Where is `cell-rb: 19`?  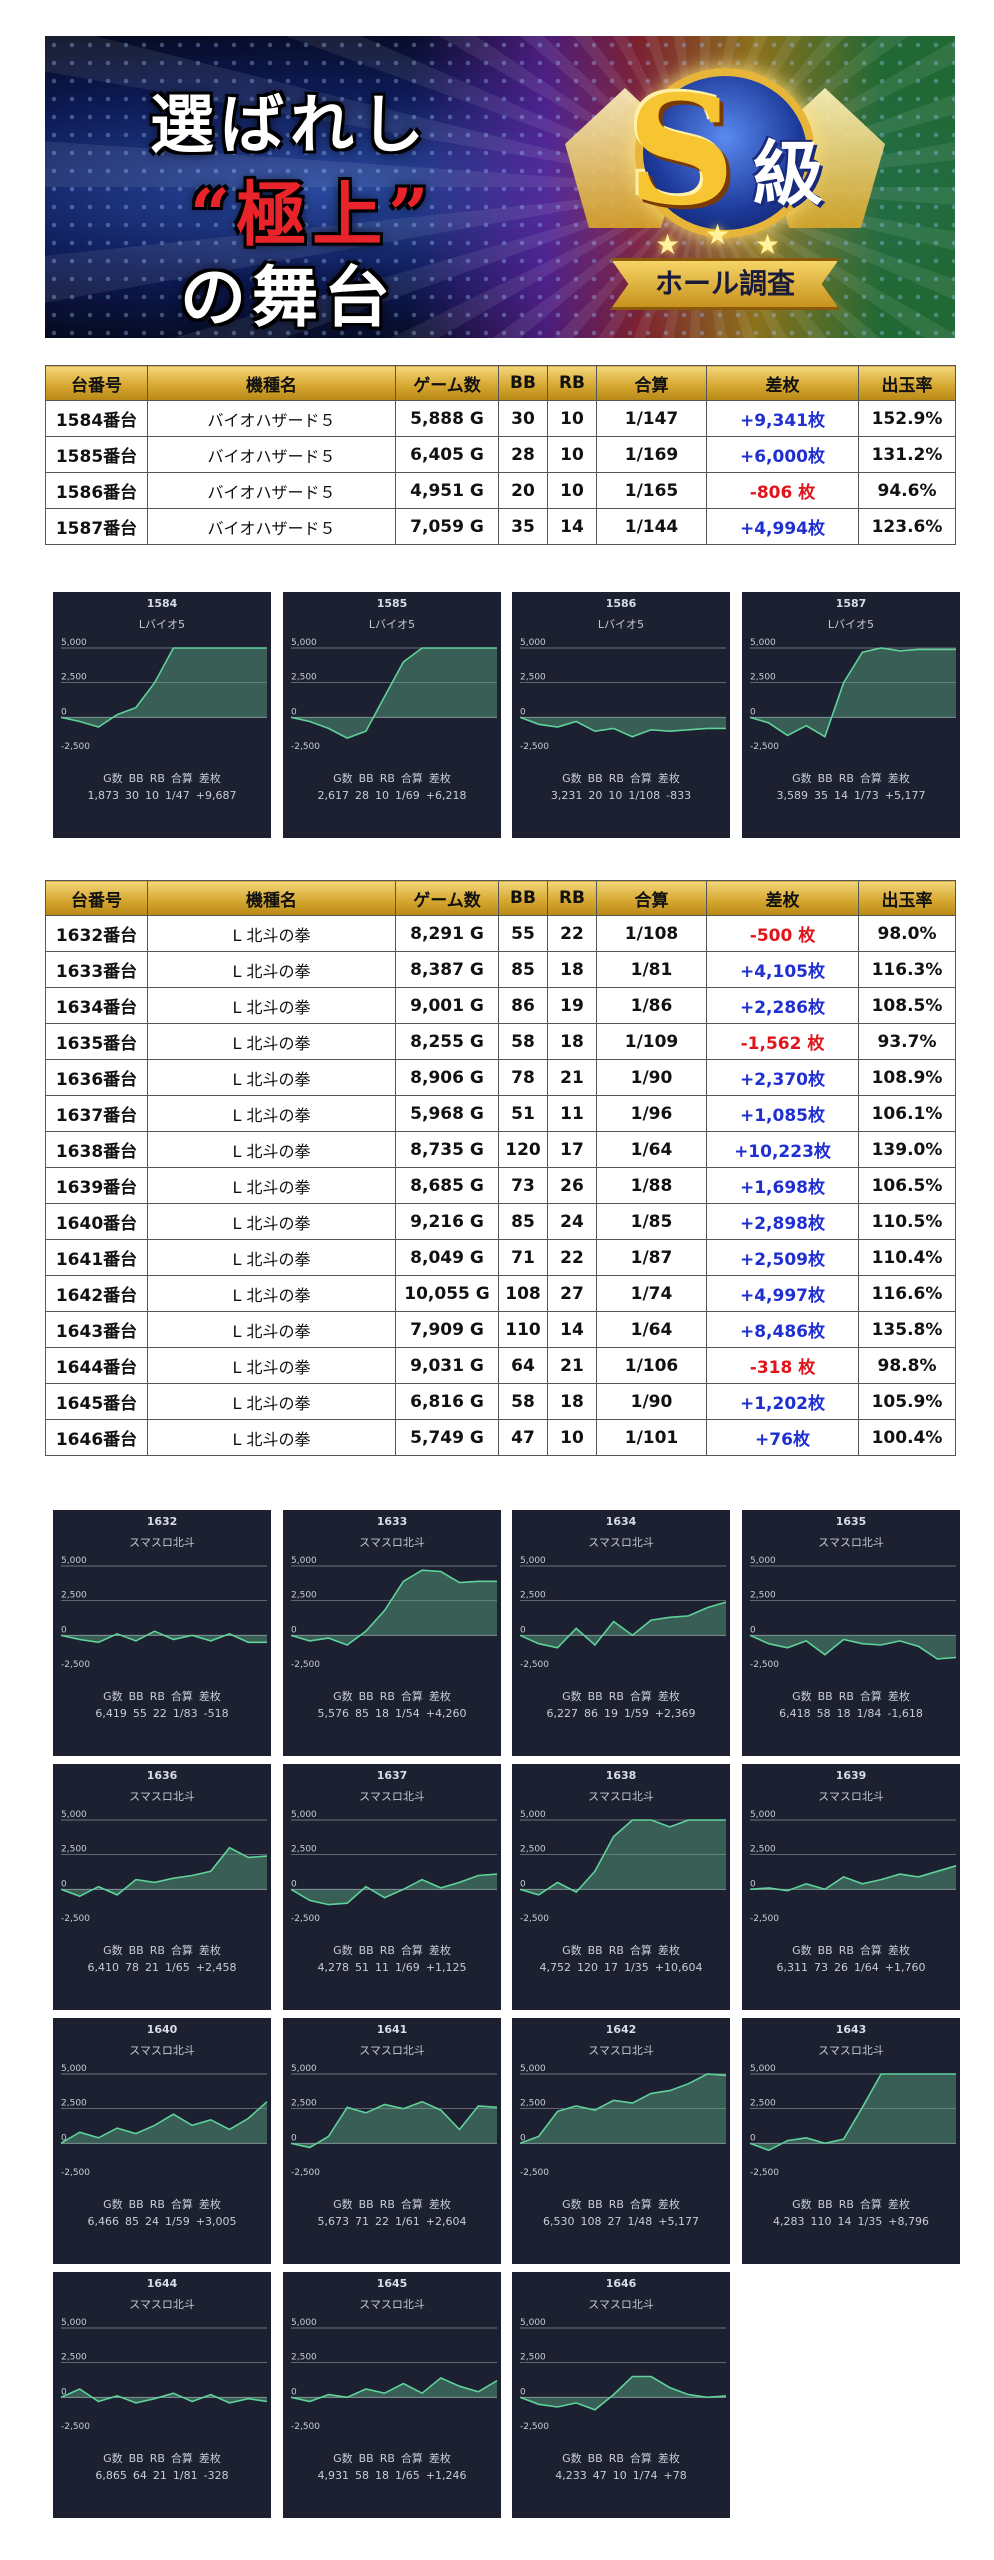
cell-rb: 19 is located at coordinates (572, 1005).